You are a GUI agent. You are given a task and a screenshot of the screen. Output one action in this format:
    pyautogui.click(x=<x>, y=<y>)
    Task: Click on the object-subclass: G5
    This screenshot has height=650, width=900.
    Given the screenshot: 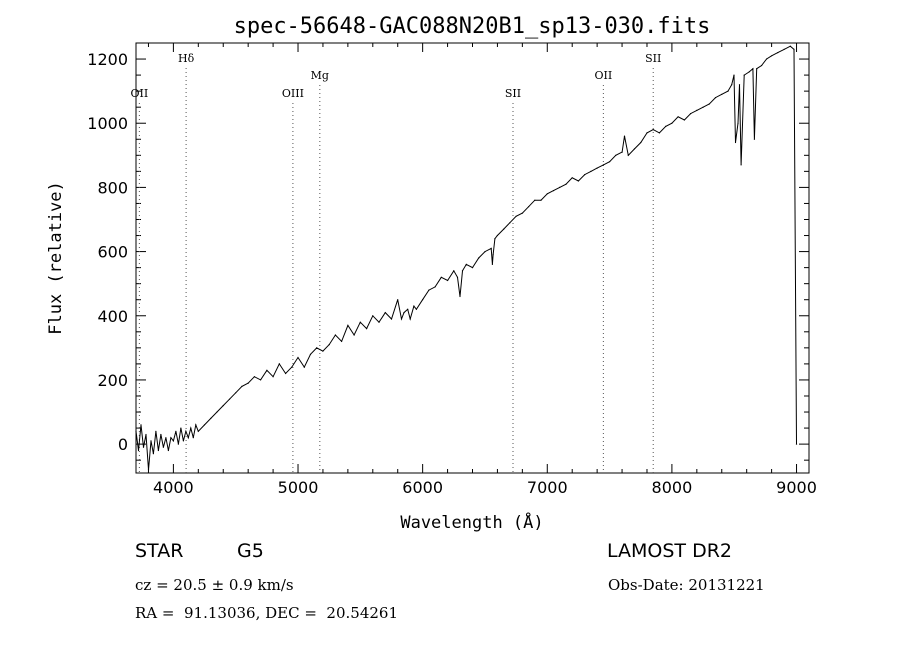 What is the action you would take?
    pyautogui.click(x=250, y=551)
    